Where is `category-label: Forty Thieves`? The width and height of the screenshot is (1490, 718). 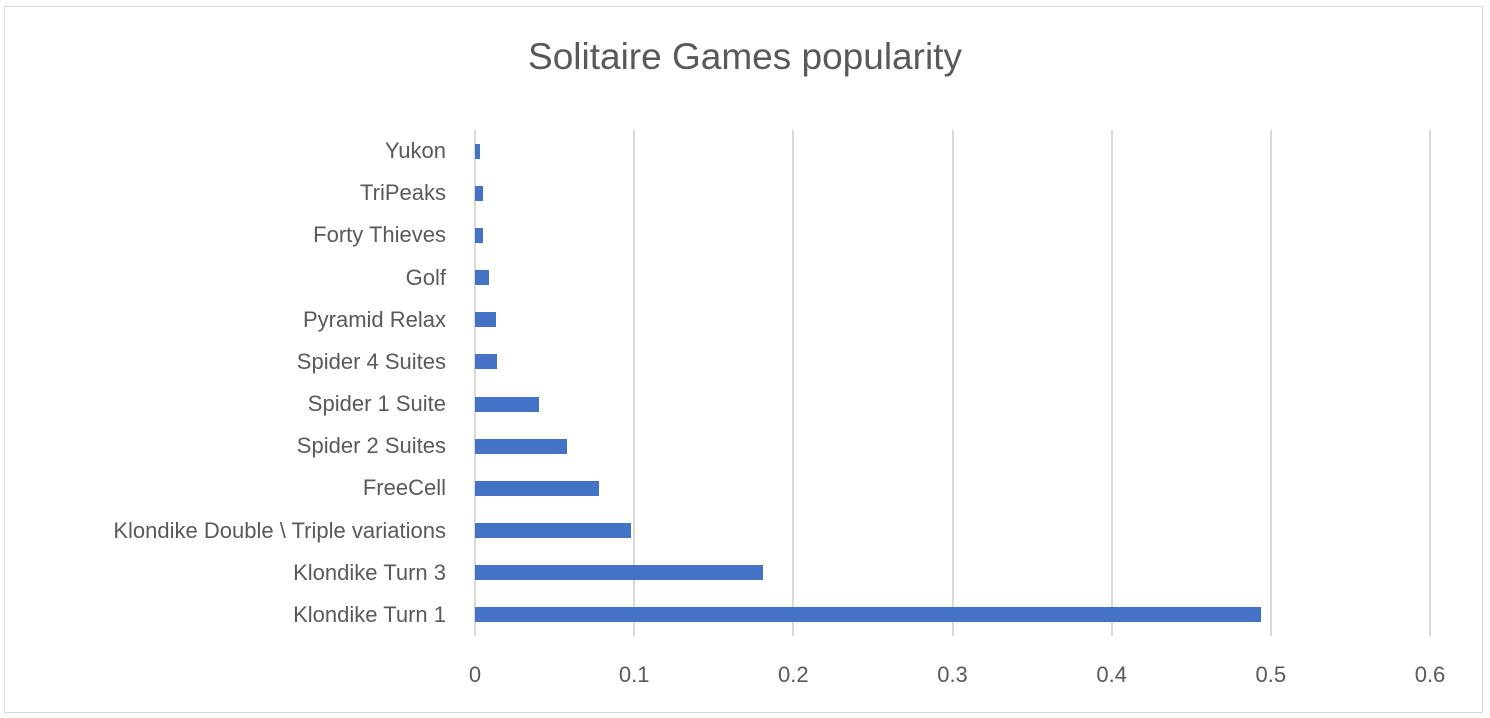
category-label: Forty Thieves is located at coordinates (379, 235).